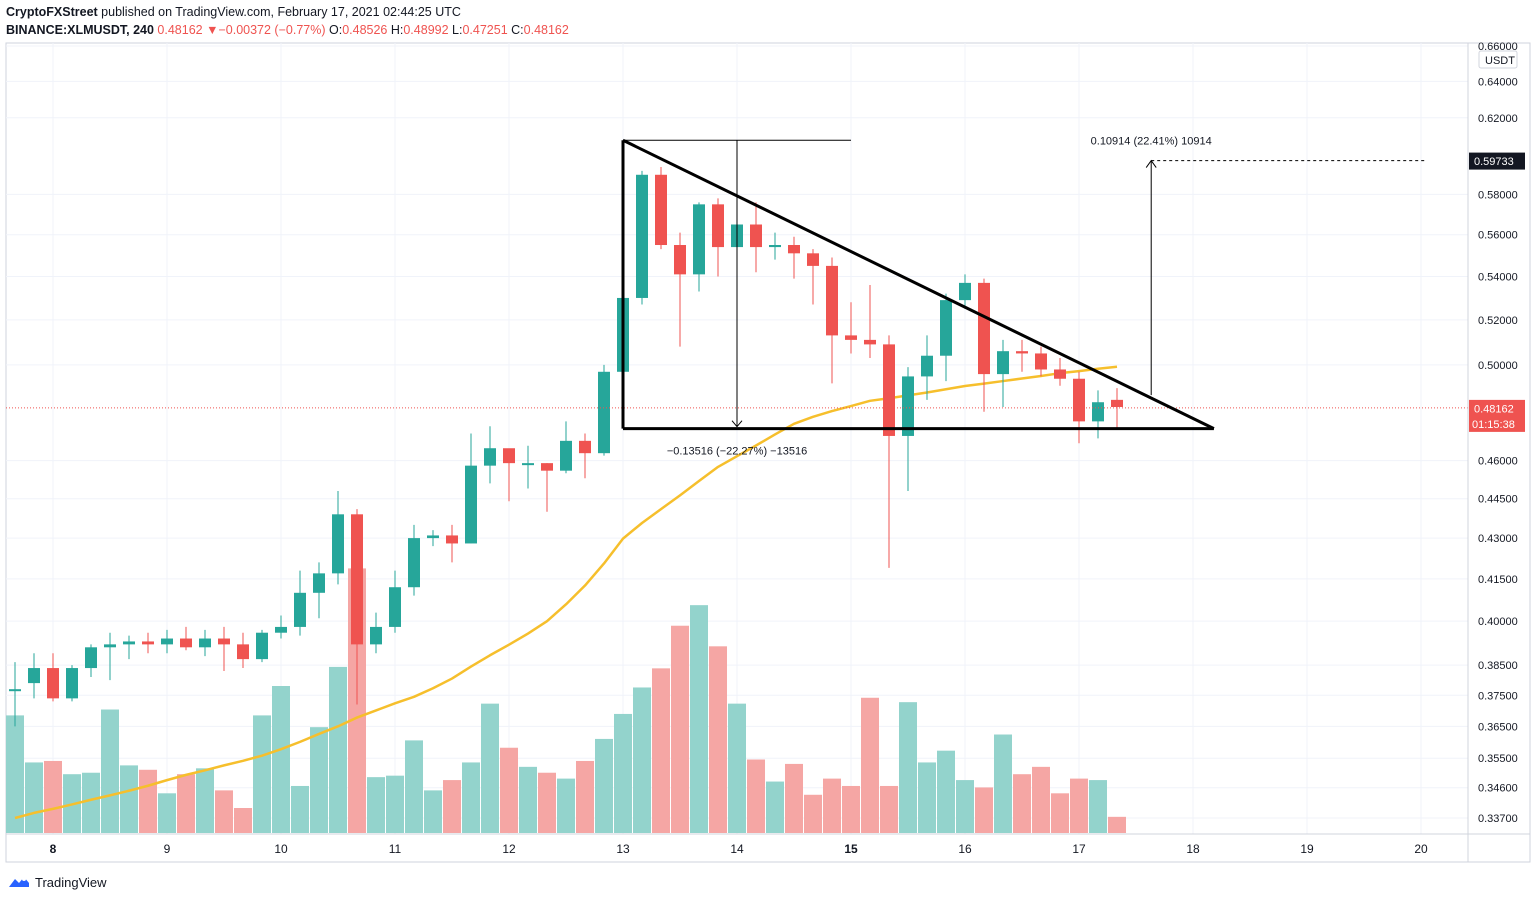 The image size is (1536, 900). Describe the element at coordinates (1421, 849) in the screenshot. I see `time-tick-label: 20` at that location.